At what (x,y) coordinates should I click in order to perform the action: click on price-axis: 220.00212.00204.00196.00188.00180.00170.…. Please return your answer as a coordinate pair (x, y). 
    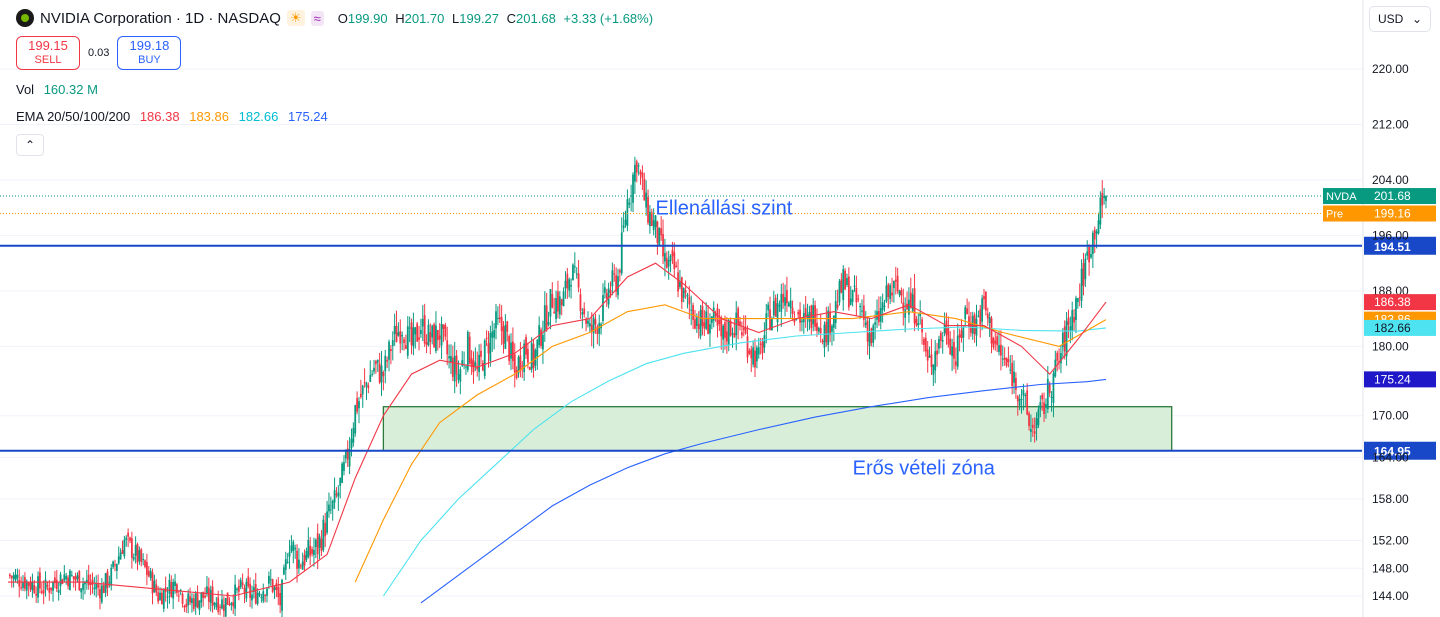
    Looking at the image, I should click on (1385, 308).